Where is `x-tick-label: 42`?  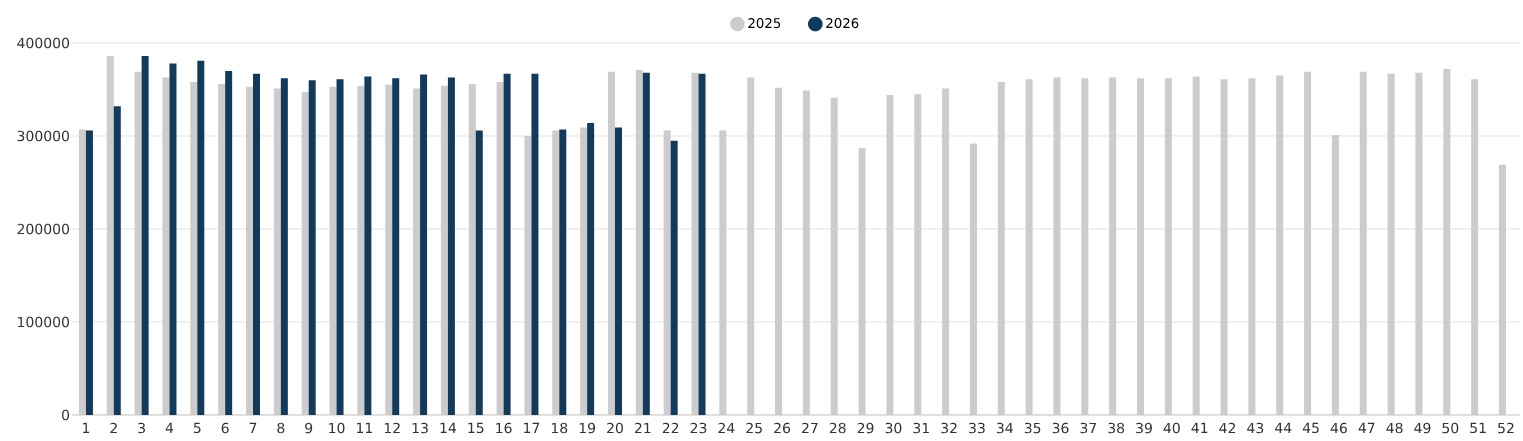
x-tick-label: 42 is located at coordinates (1227, 428).